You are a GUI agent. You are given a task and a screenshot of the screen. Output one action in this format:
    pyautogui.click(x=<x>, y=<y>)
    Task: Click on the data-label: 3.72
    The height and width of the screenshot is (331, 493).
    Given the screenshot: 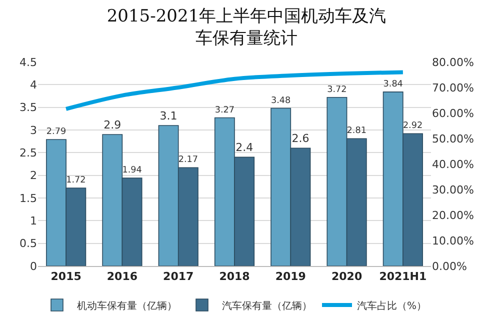 What is the action you would take?
    pyautogui.click(x=337, y=89)
    